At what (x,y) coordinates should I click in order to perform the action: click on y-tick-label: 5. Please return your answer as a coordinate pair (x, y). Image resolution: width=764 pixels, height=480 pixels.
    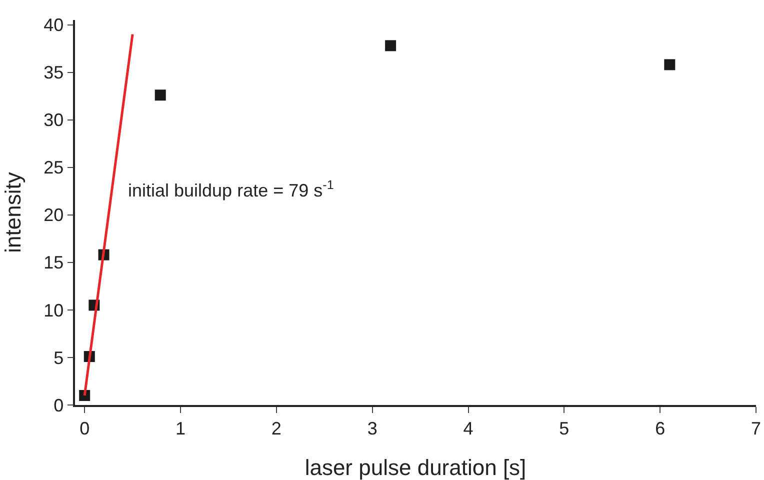
    Looking at the image, I should click on (59, 358).